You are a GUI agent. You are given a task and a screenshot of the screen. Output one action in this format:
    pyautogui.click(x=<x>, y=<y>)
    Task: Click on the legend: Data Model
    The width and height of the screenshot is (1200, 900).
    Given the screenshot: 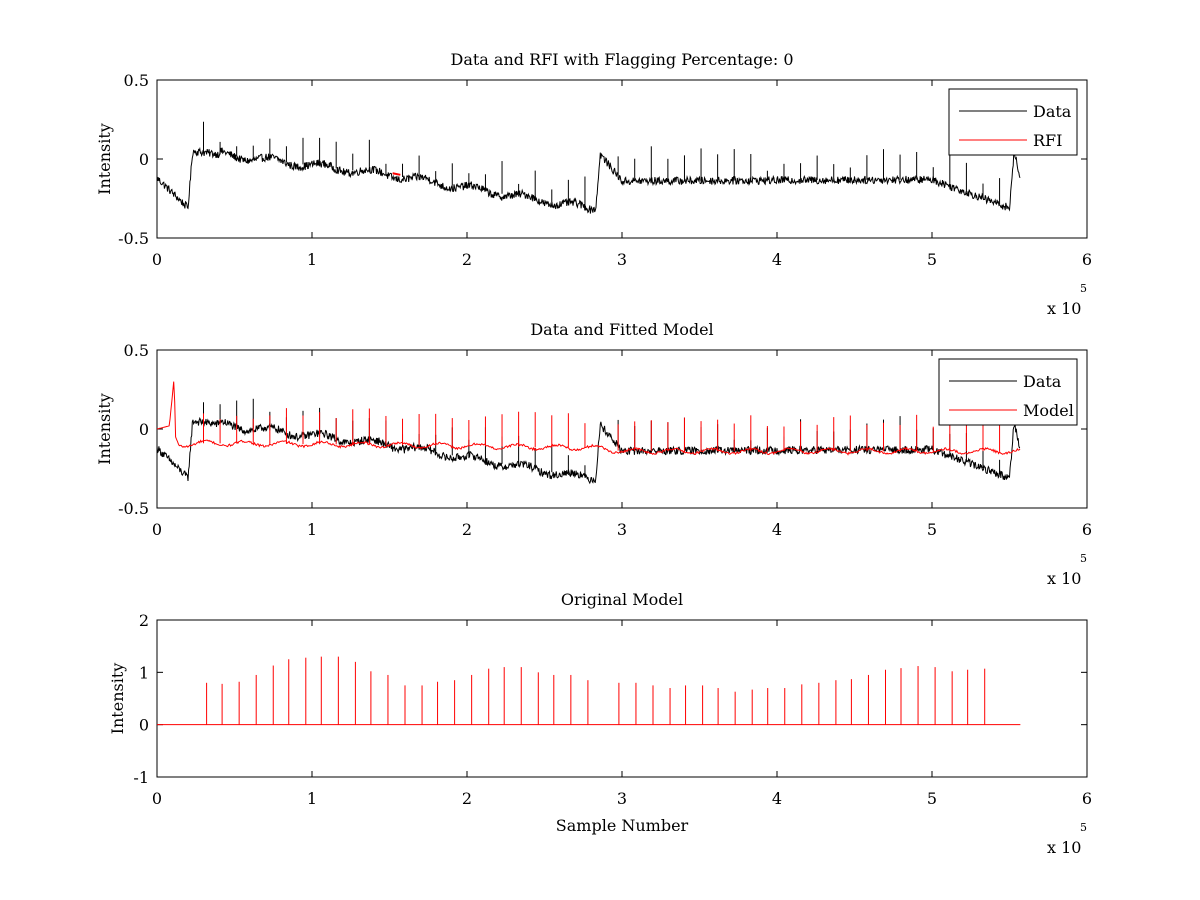 What is the action you would take?
    pyautogui.click(x=1008, y=392)
    